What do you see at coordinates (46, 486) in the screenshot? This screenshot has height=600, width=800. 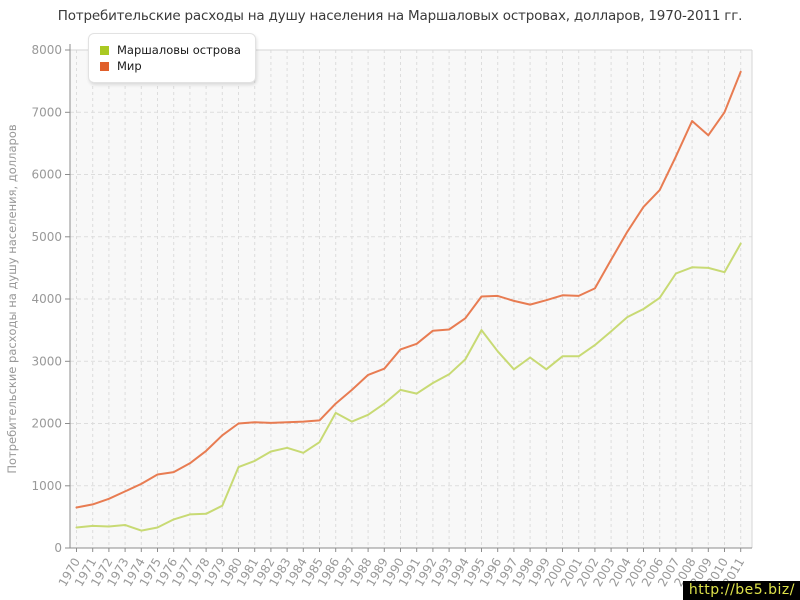 I see `y-tick-label: 1000` at bounding box center [46, 486].